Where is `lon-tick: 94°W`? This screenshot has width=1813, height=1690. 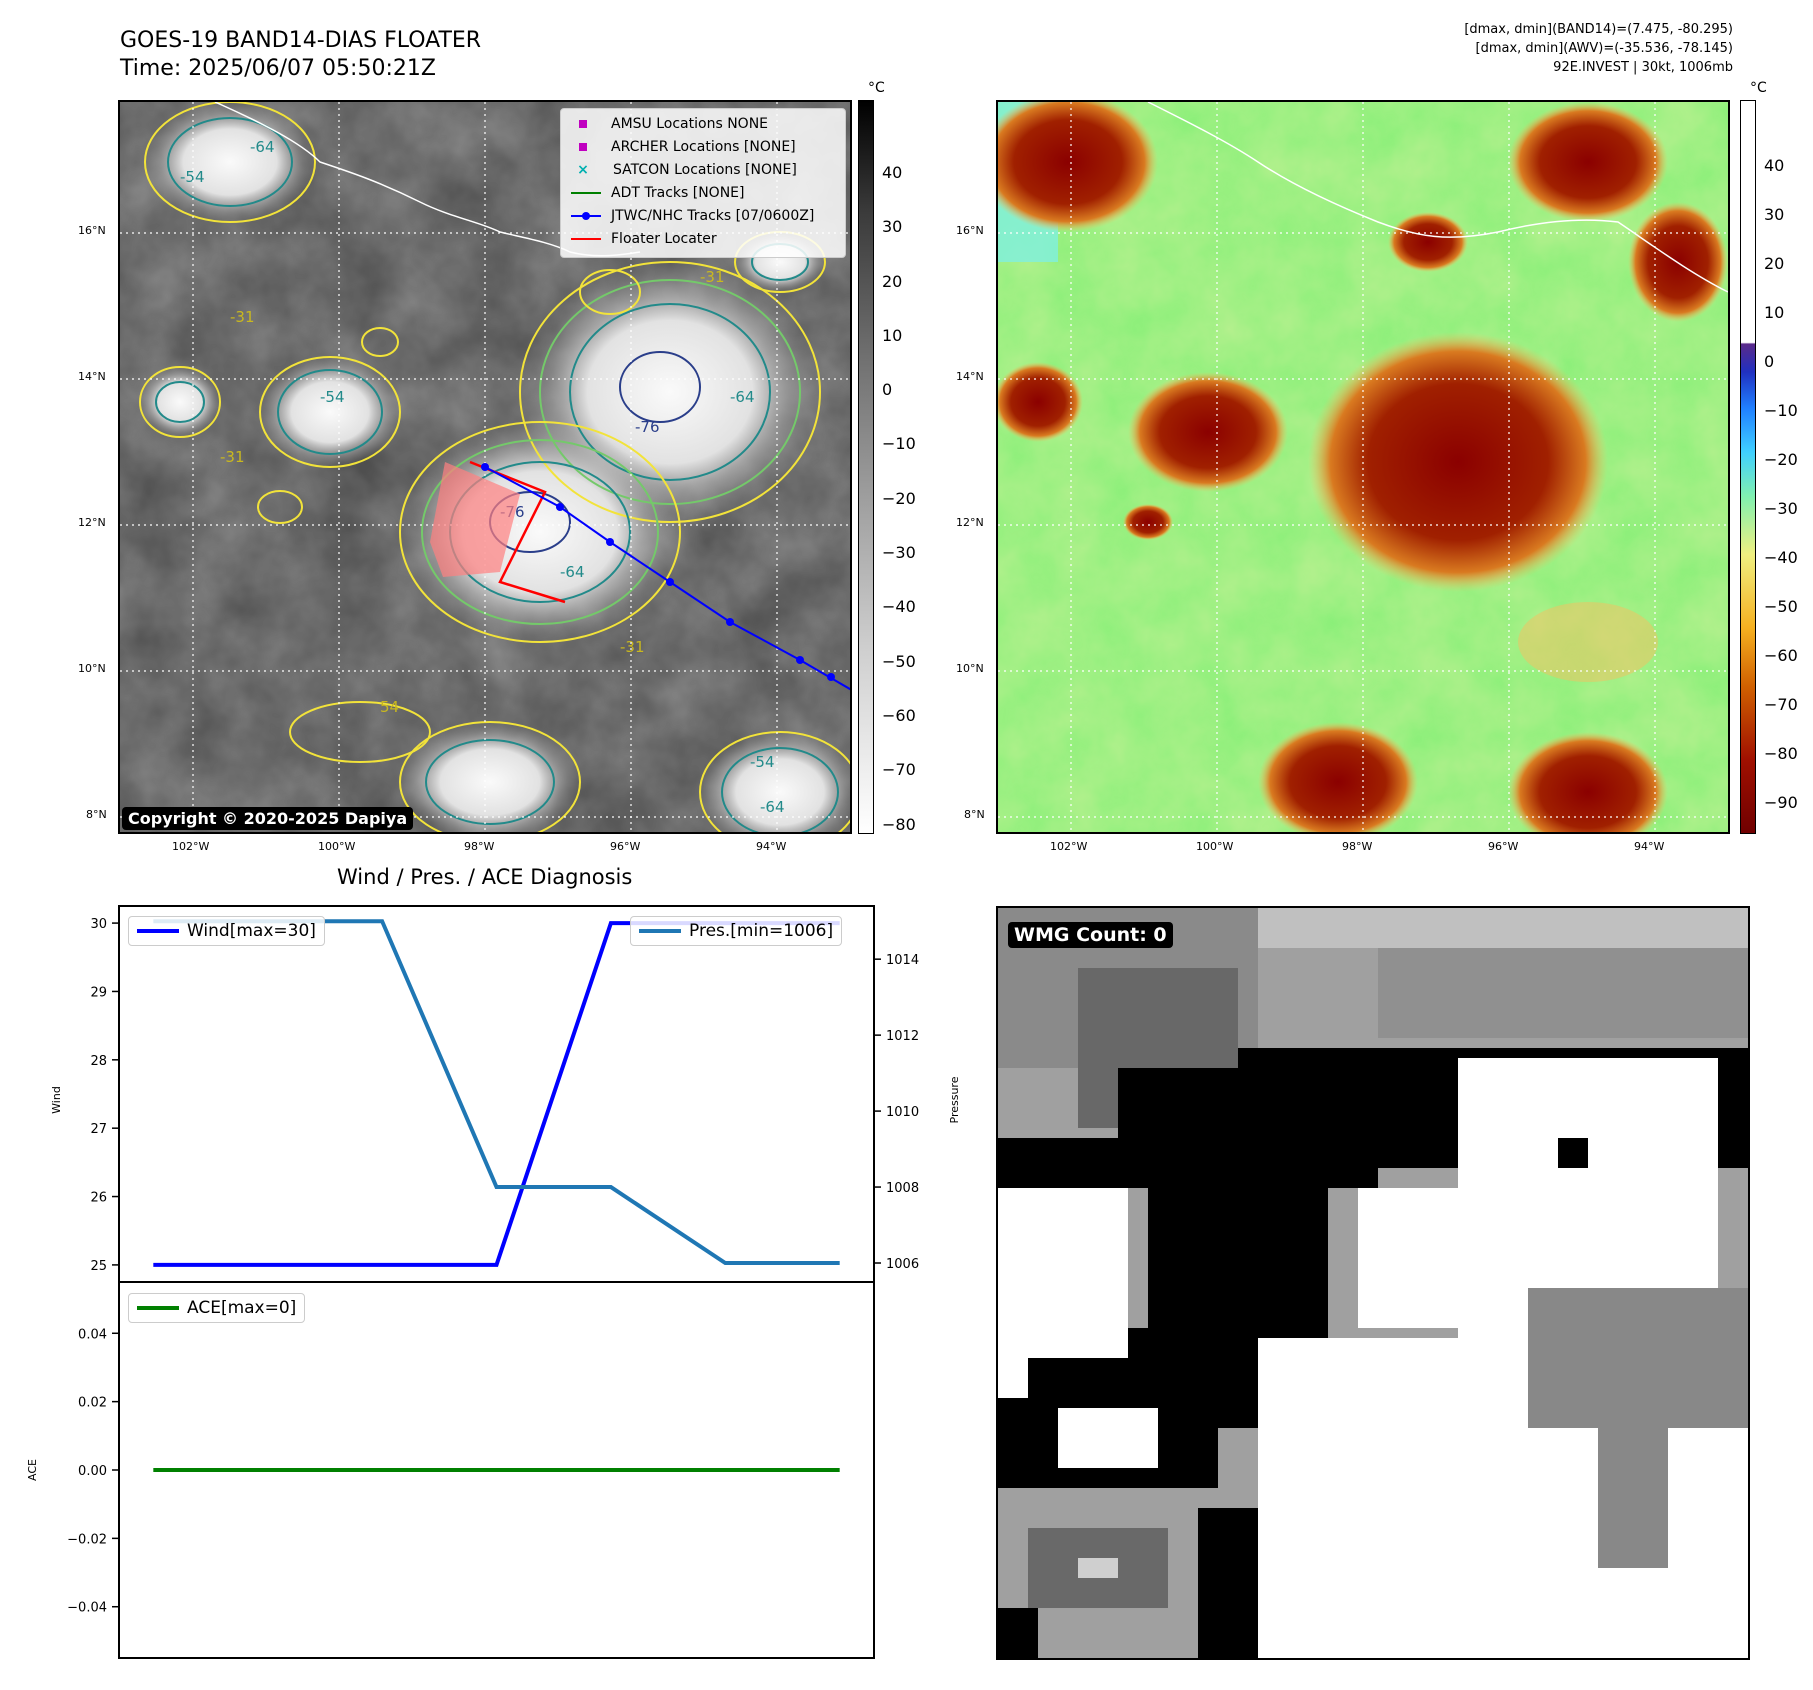 lon-tick: 94°W is located at coordinates (1649, 846).